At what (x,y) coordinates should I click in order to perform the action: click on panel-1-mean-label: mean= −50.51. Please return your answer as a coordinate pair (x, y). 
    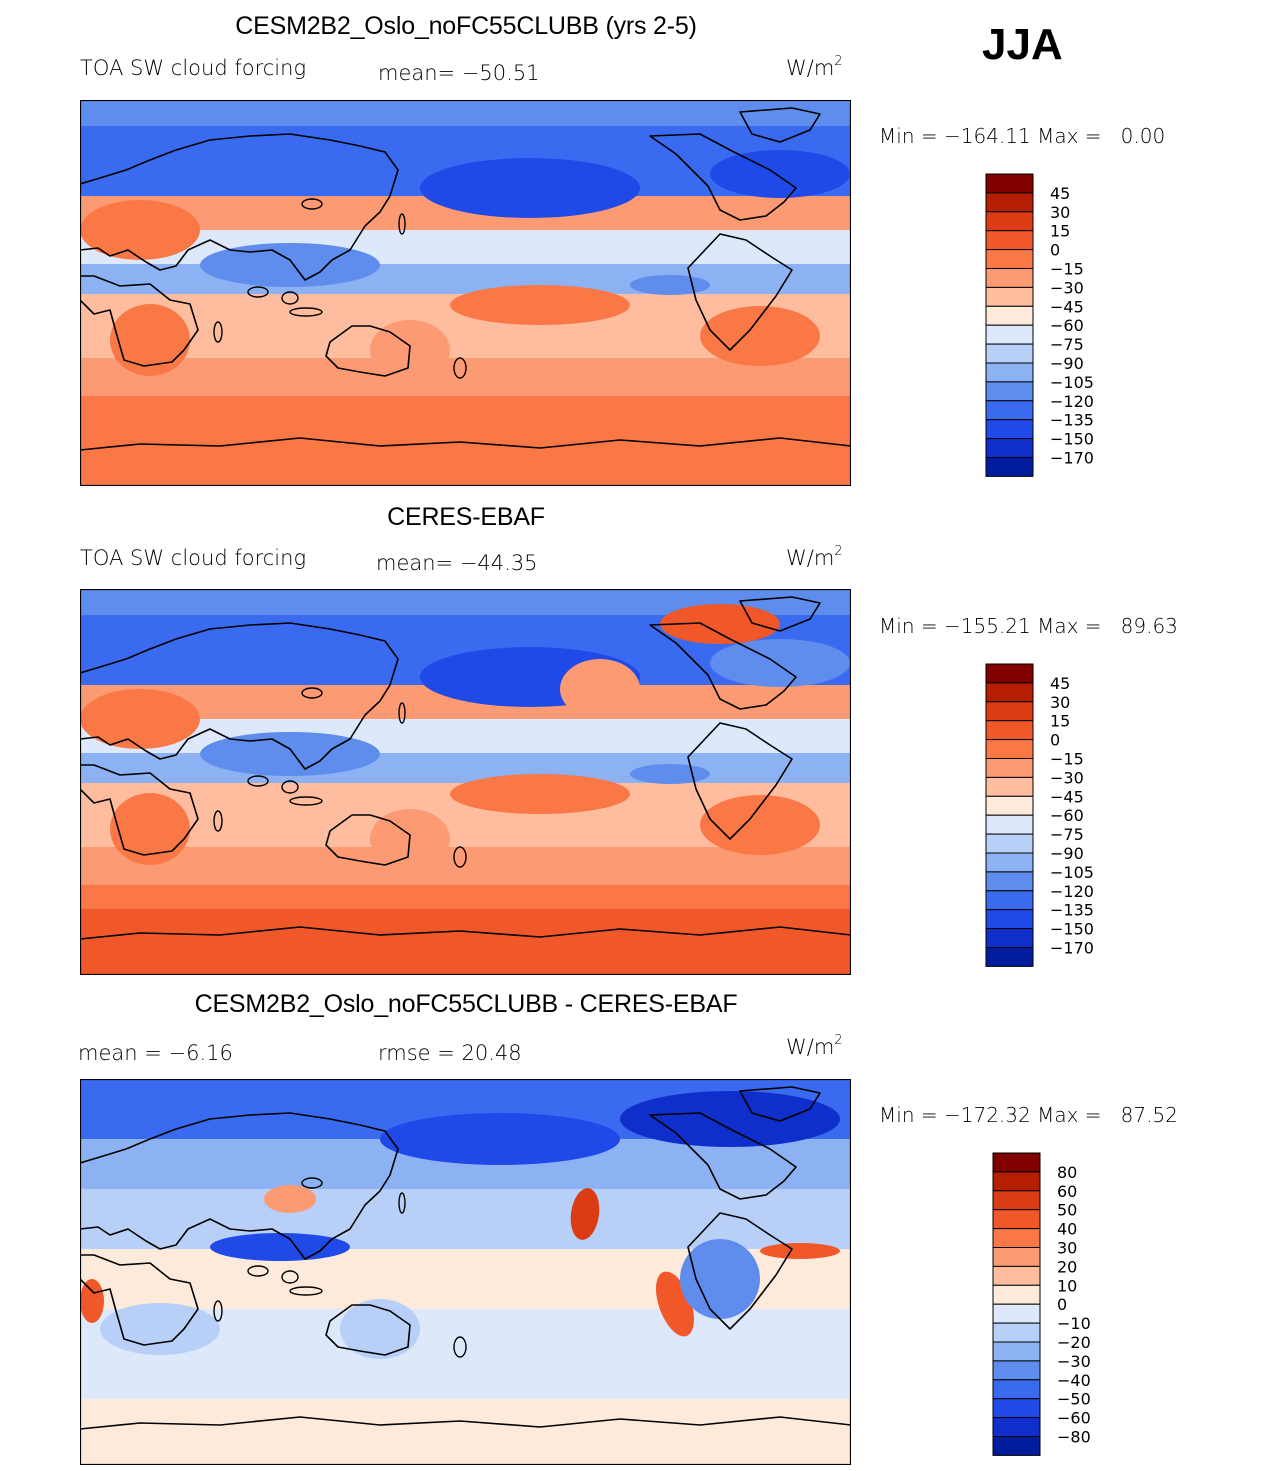
    Looking at the image, I should click on (459, 73).